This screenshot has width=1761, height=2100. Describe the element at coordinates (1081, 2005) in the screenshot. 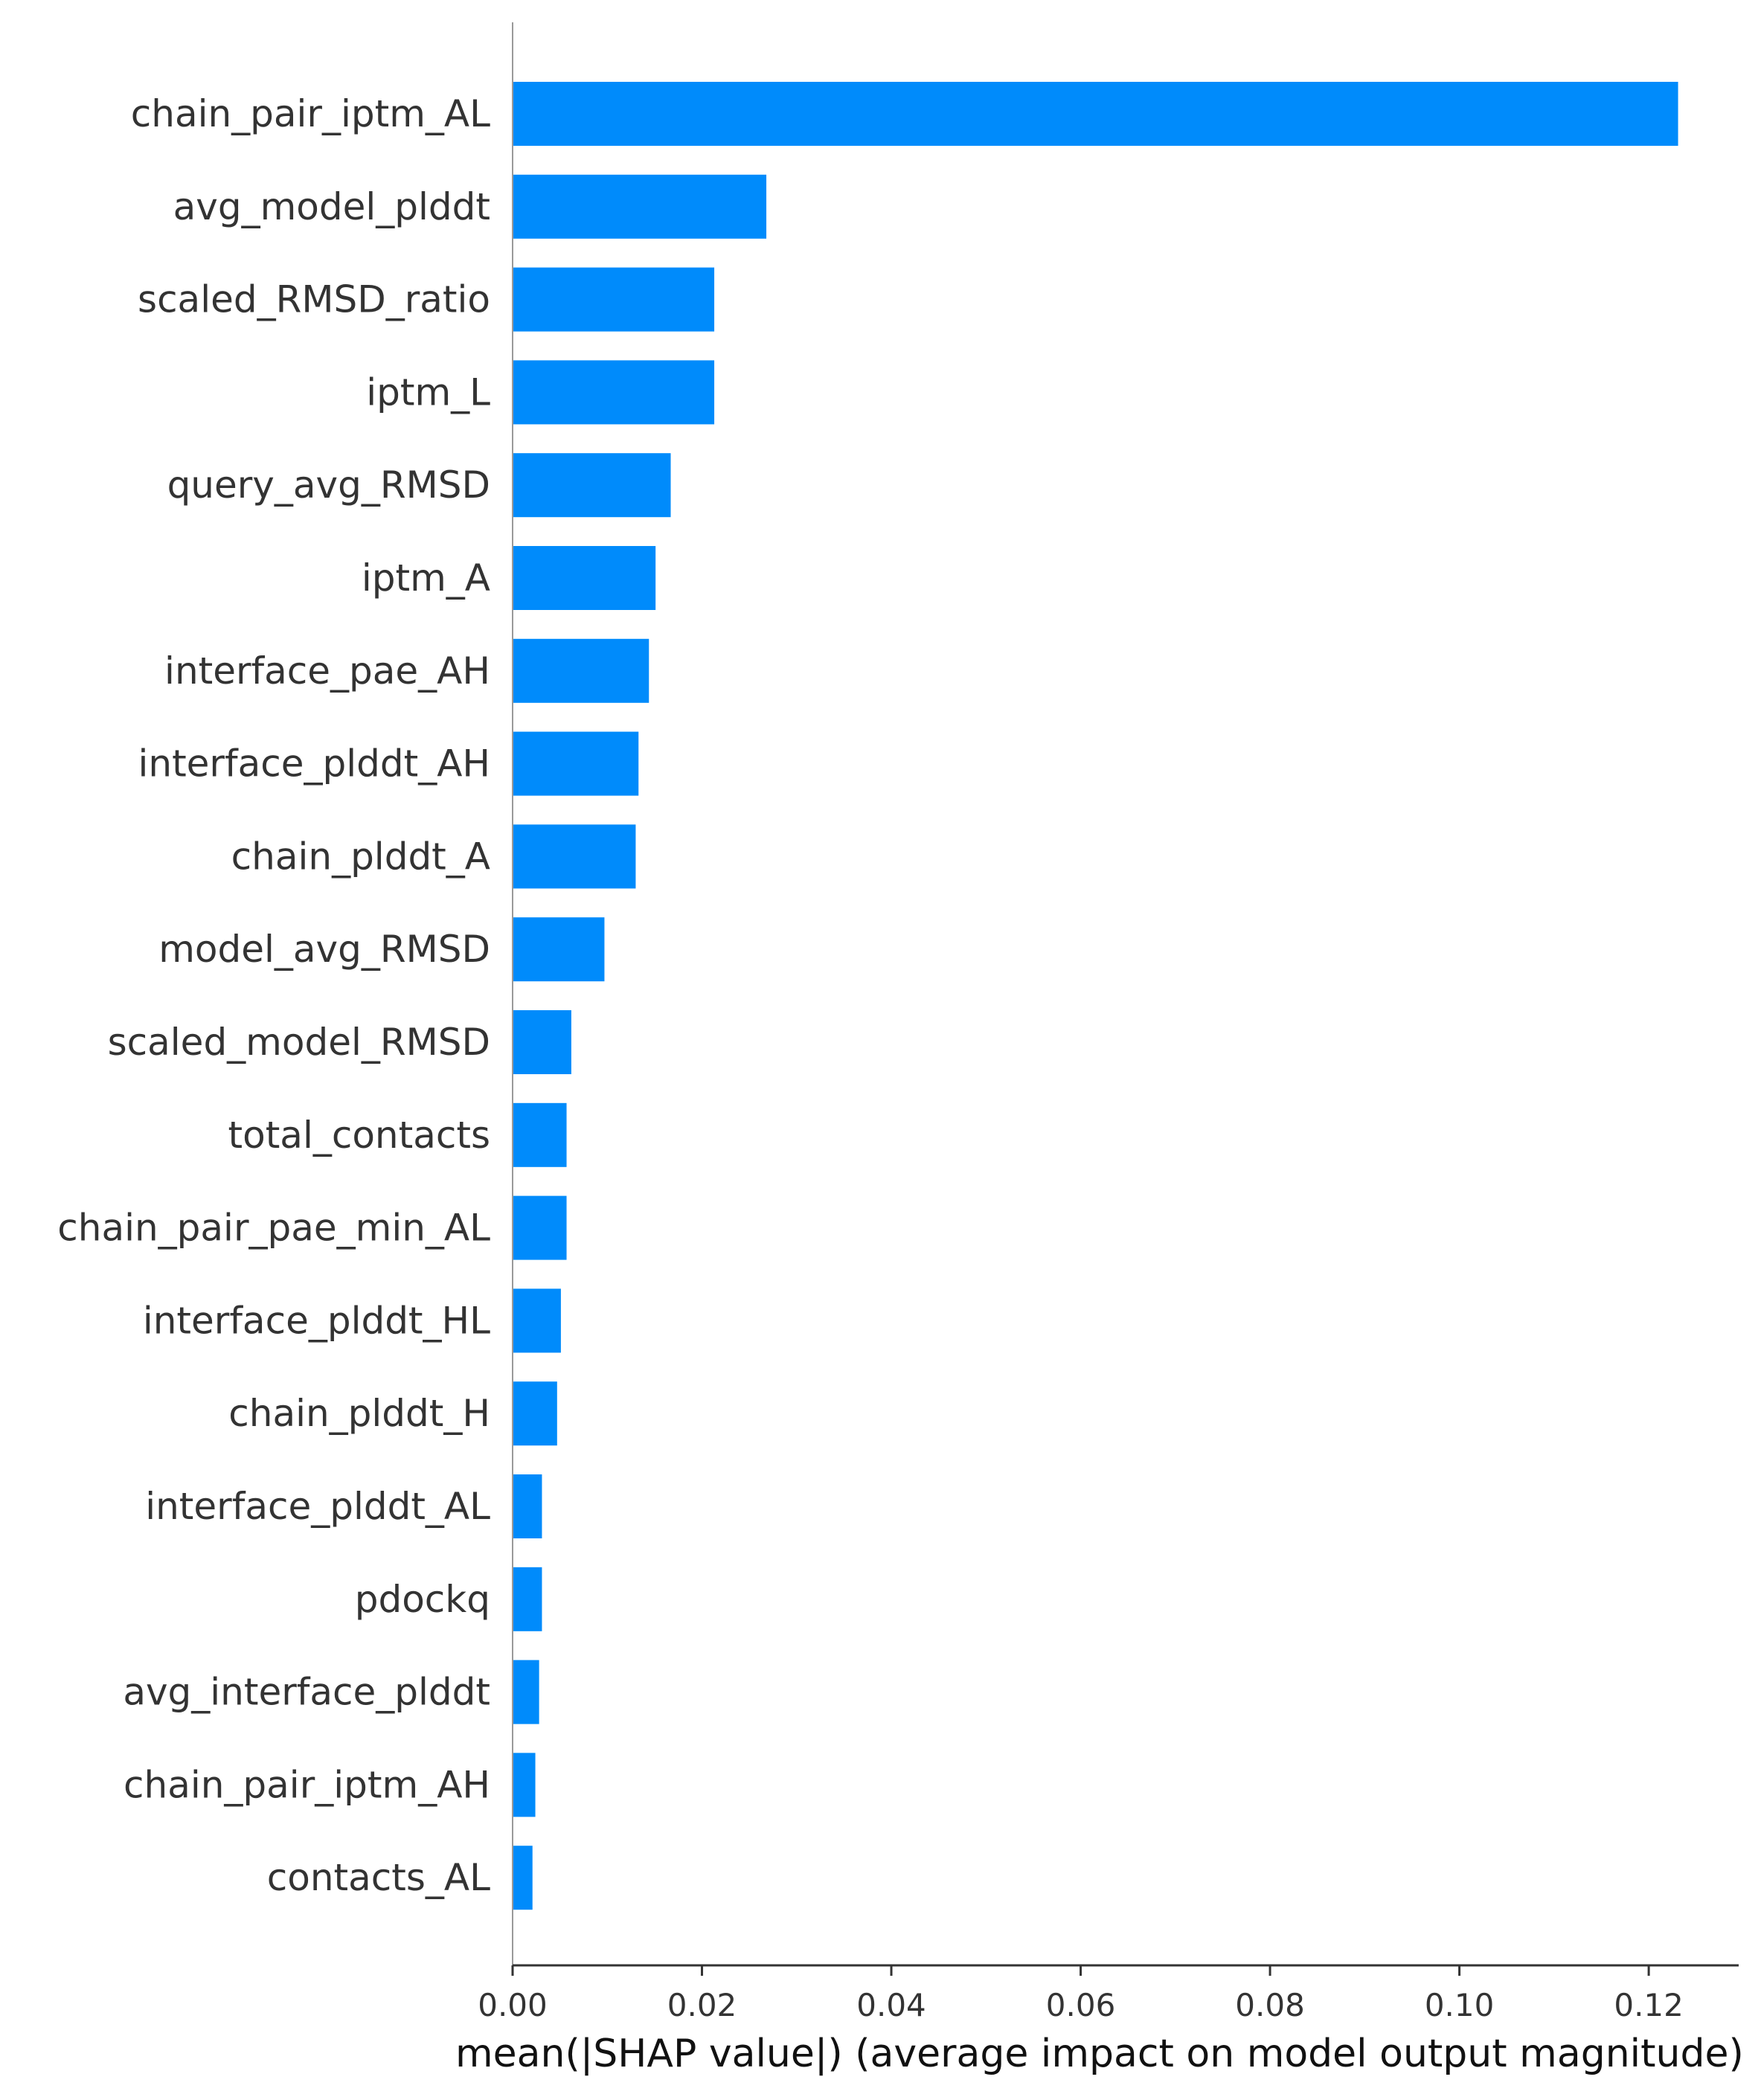

I see `x-tick-label: 0.06` at that location.